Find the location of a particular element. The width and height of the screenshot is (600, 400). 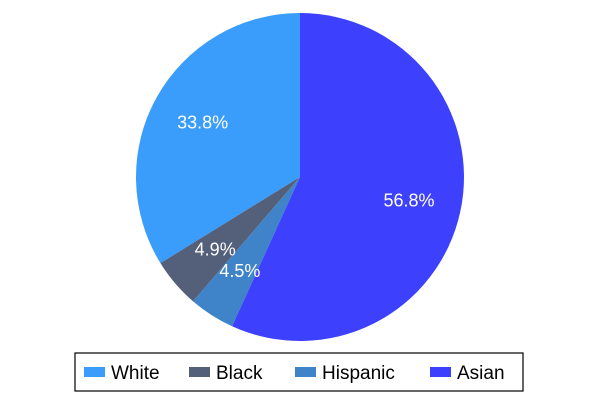

slice-label-asian: 56.8% is located at coordinates (408, 201).